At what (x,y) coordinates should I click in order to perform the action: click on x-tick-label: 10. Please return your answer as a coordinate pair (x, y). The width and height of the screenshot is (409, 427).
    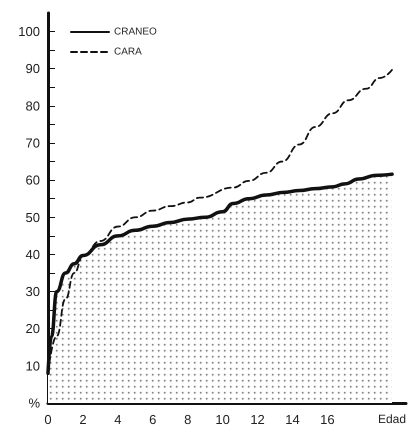
    Looking at the image, I should click on (222, 419).